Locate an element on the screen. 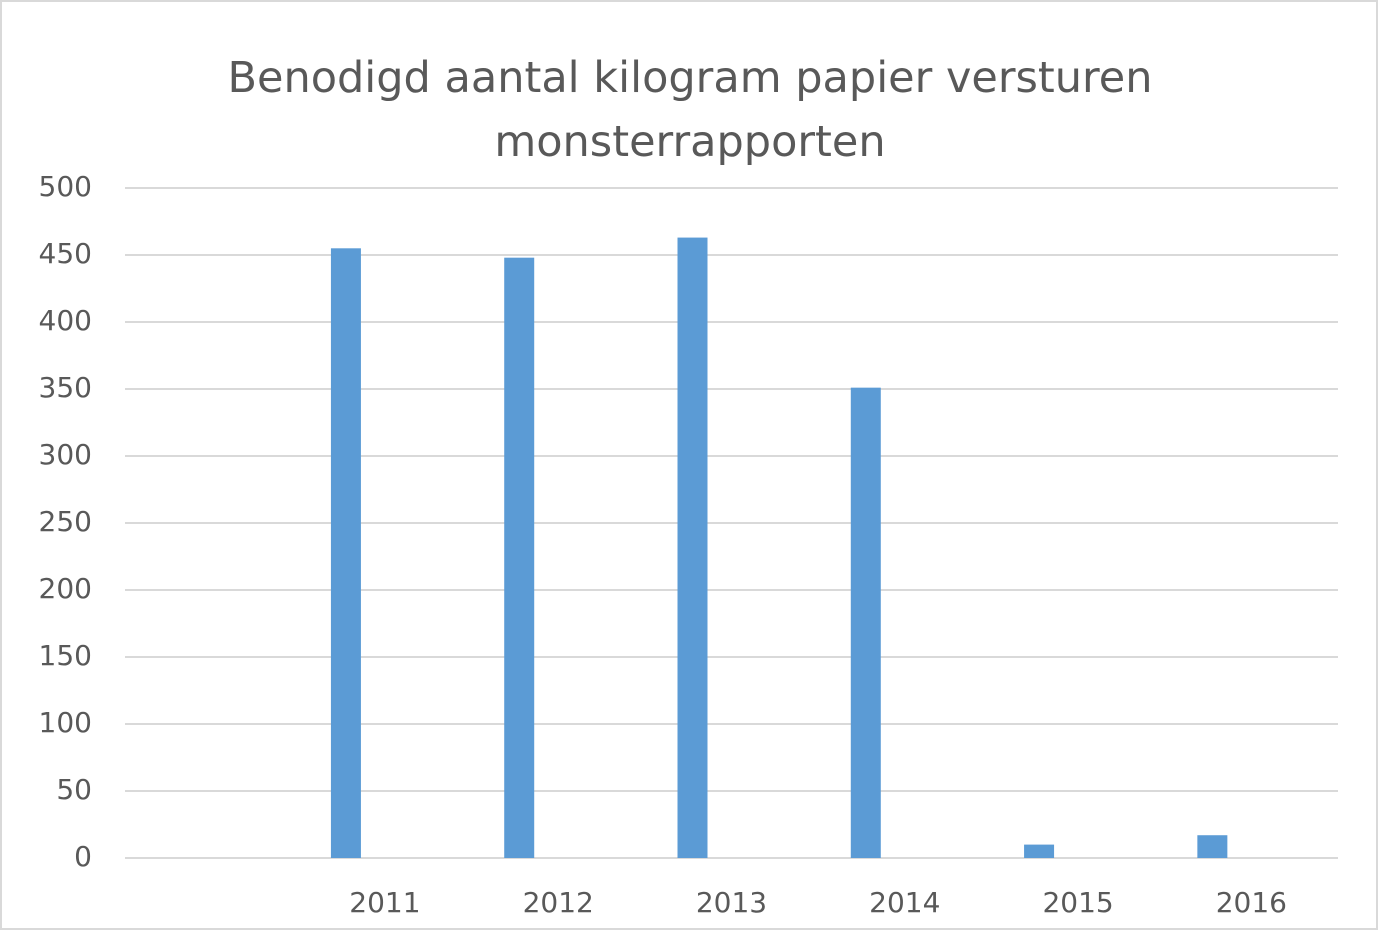  x-tick-label: 2016 is located at coordinates (1251, 902).